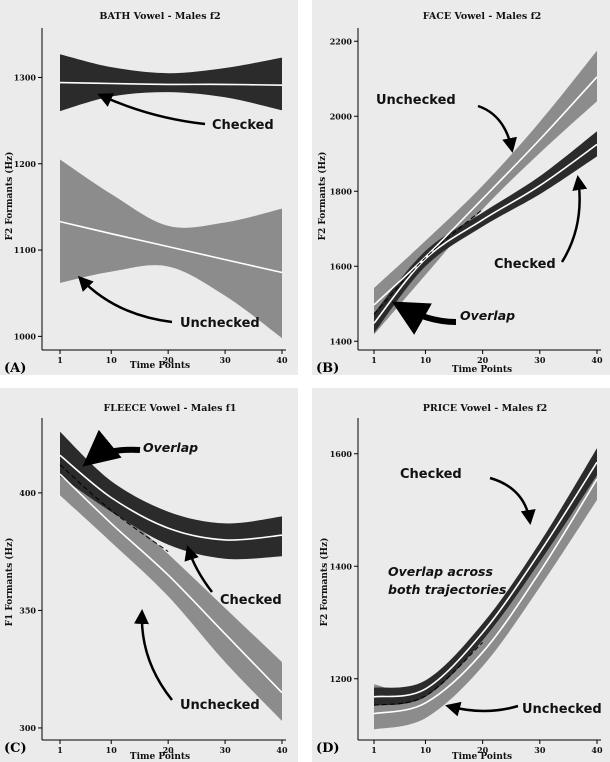 The height and width of the screenshot is (762, 610). I want to click on panel-label: (A), so click(15, 368).